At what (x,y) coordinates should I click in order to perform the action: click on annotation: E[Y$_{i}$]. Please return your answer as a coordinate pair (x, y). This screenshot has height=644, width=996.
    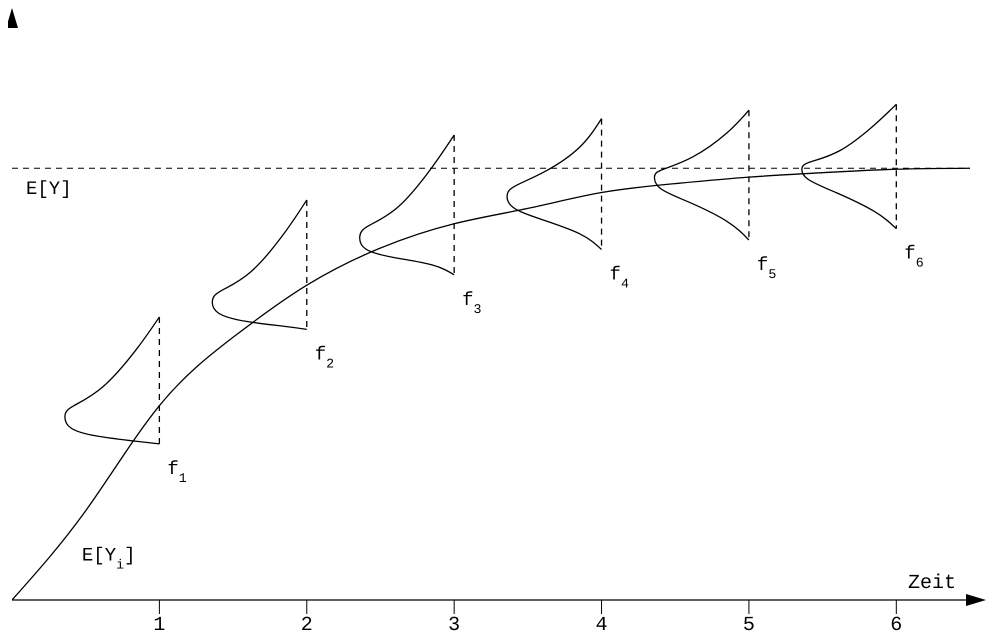
    Looking at the image, I should click on (109, 558).